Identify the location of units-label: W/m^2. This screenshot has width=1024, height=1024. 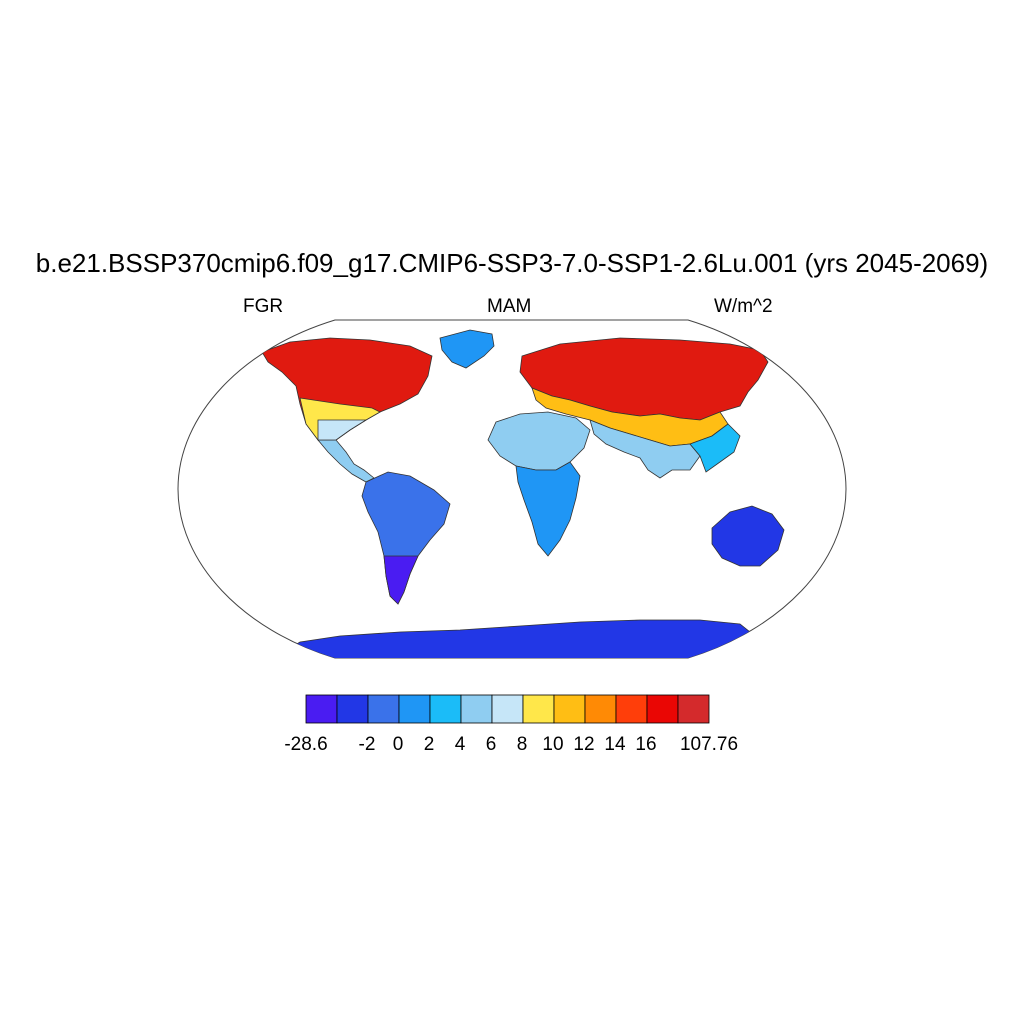
(743, 306).